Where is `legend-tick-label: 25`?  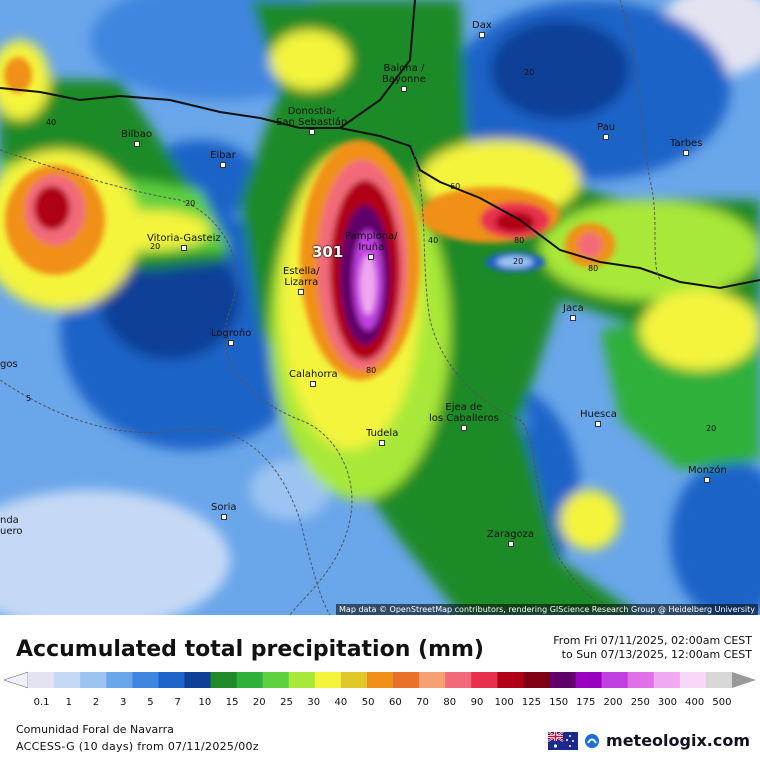 legend-tick-label: 25 is located at coordinates (286, 702).